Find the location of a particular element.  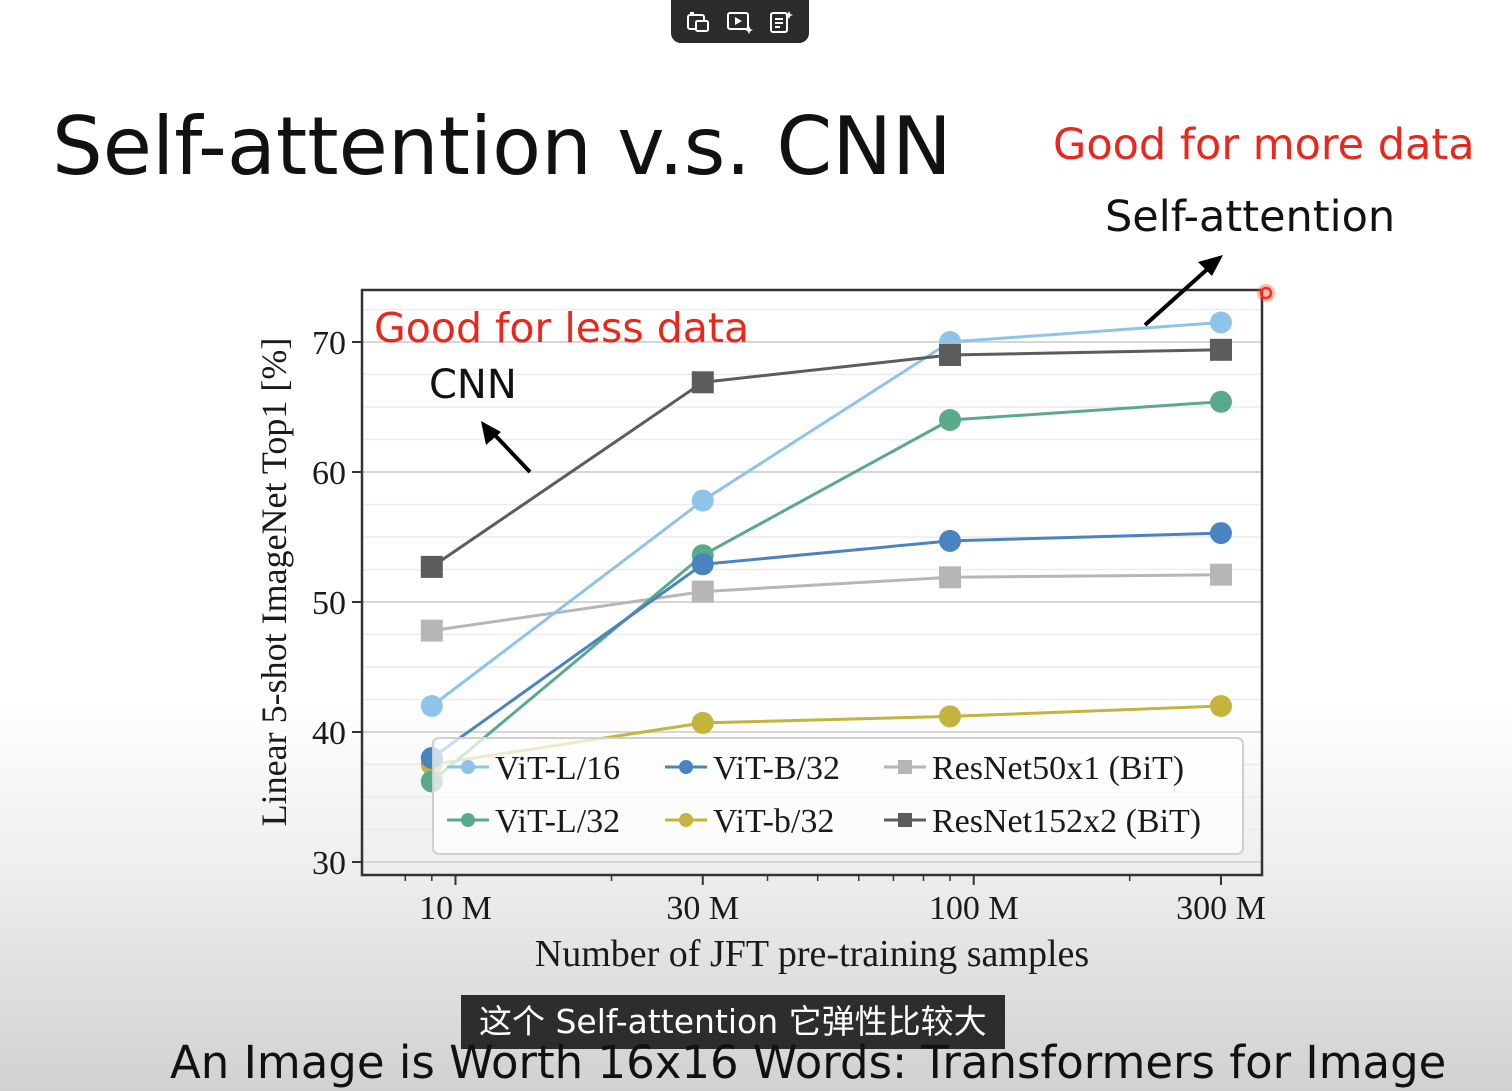

cursor-indicator is located at coordinates (1266, 293).